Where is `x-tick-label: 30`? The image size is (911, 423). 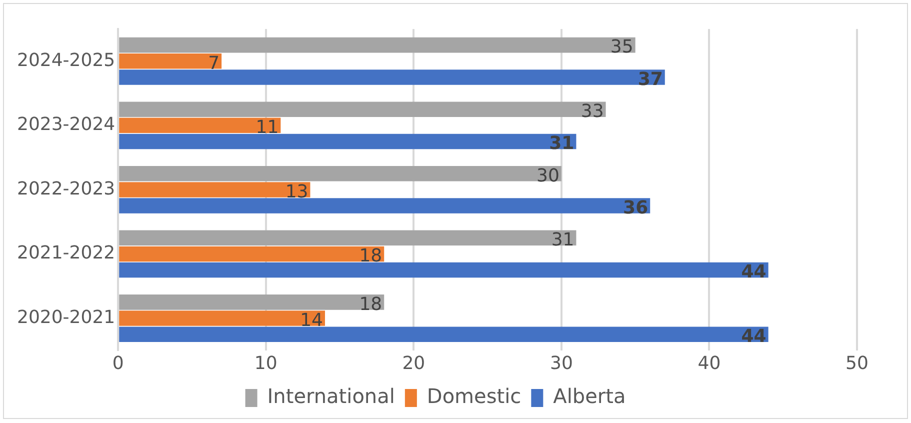
x-tick-label: 30 is located at coordinates (561, 363).